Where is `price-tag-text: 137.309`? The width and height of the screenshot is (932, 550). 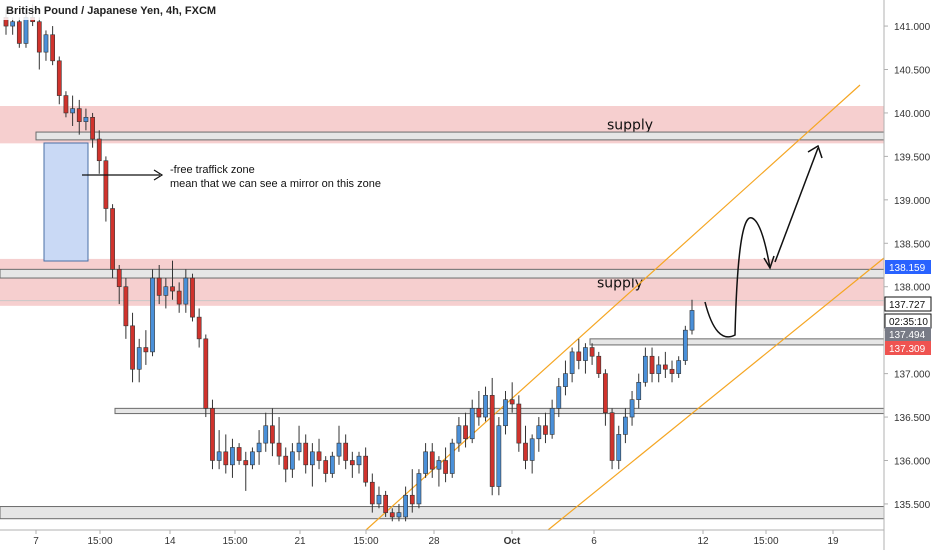 price-tag-text: 137.309 is located at coordinates (907, 349).